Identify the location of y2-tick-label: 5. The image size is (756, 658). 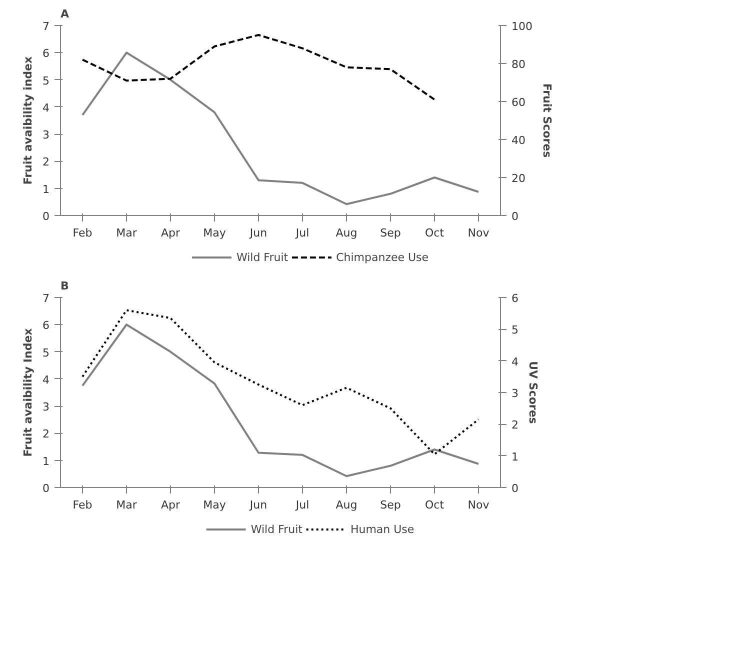
(515, 330).